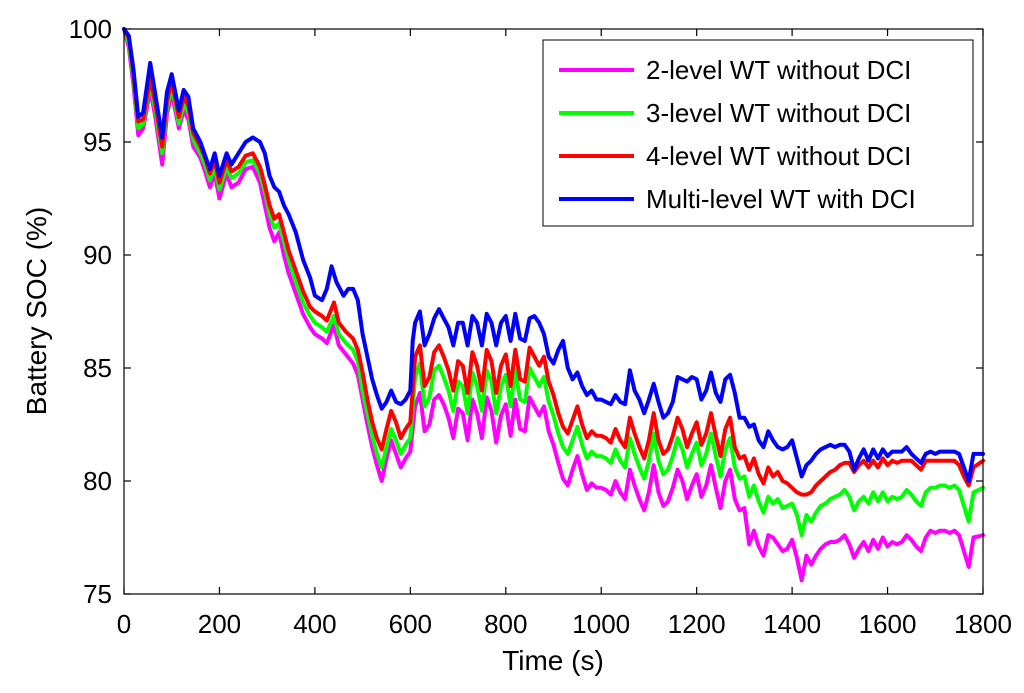  I want to click on x-tick-label-1: 200, so click(219, 624).